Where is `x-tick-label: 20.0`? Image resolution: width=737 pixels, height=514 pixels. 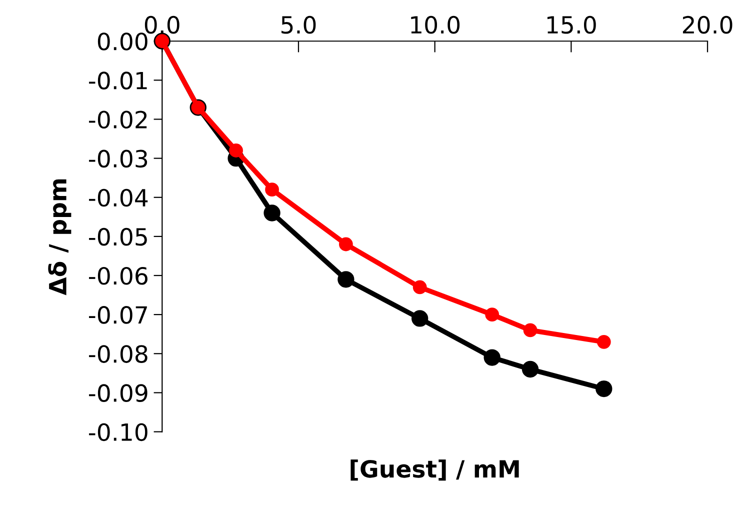
x-tick-label: 20.0 is located at coordinates (707, 25).